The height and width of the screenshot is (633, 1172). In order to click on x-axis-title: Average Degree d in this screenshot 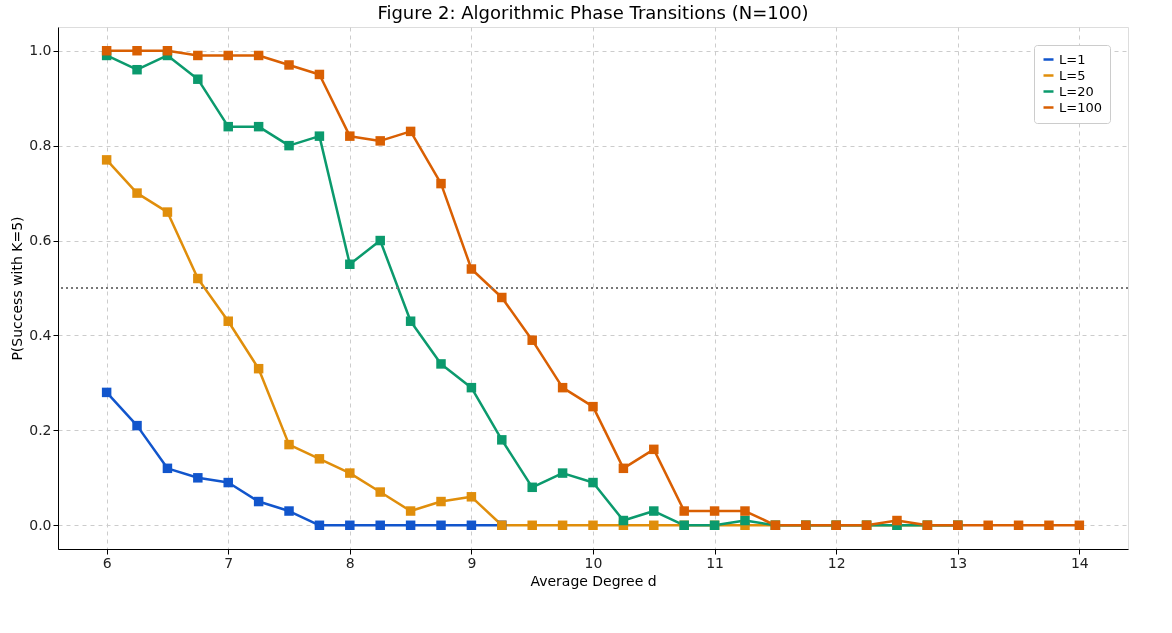, I will do `click(593, 580)`.